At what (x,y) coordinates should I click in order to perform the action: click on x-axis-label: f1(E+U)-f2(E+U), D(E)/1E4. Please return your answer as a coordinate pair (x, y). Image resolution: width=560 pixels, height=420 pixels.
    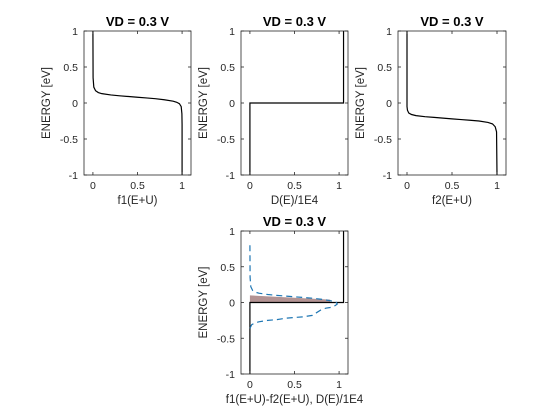
    Looking at the image, I should click on (295, 400).